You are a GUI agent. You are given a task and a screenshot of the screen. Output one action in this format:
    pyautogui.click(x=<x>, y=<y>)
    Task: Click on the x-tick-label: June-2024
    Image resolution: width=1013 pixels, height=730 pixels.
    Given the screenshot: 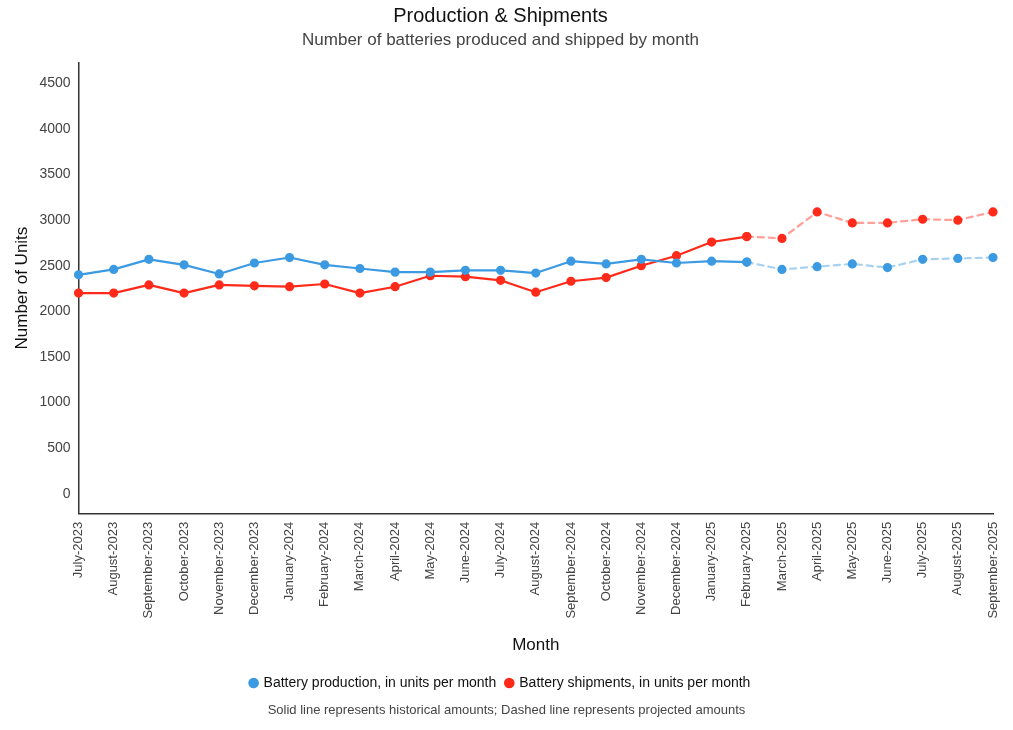 What is the action you would take?
    pyautogui.click(x=465, y=552)
    